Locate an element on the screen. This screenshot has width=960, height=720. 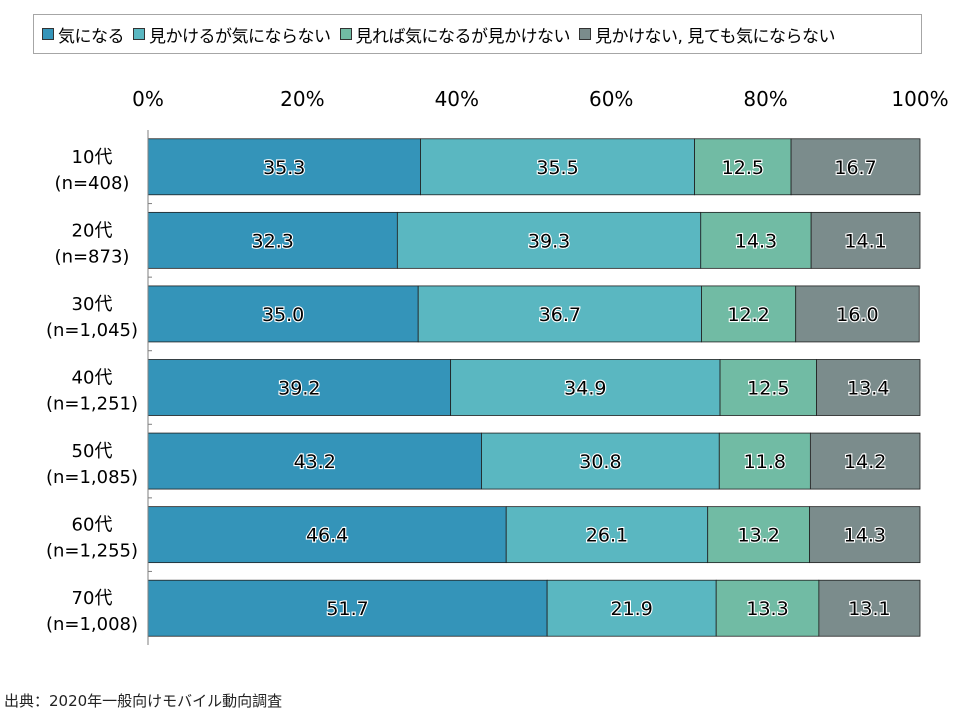
legend-item: 見かけない, 見ても気にならない is located at coordinates (707, 34).